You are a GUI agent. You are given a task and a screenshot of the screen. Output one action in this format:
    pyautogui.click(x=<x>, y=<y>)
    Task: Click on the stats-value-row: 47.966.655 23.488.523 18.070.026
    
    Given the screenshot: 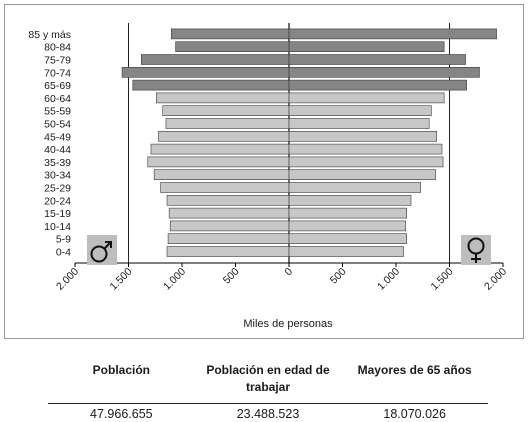 What is the action you would take?
    pyautogui.click(x=268, y=414)
    